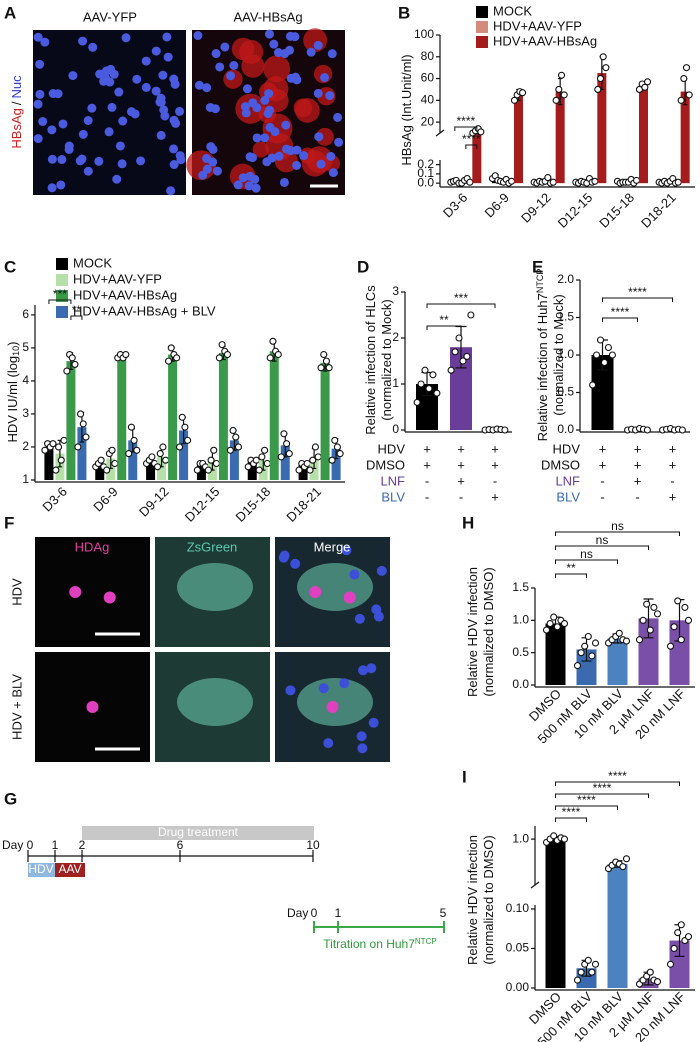  I want to click on y-axis-label-part: Relative infection of HLCs, so click(370, 360).